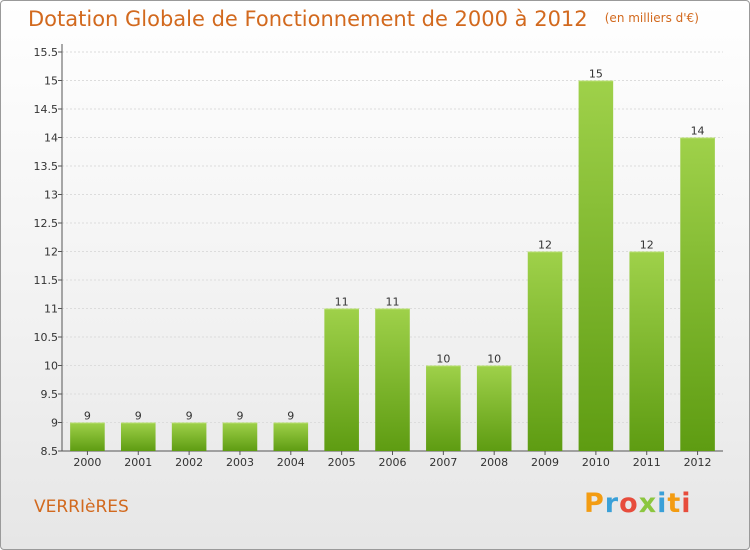 The image size is (750, 550). What do you see at coordinates (50, 451) in the screenshot?
I see `y-tick-label: 8.5` at bounding box center [50, 451].